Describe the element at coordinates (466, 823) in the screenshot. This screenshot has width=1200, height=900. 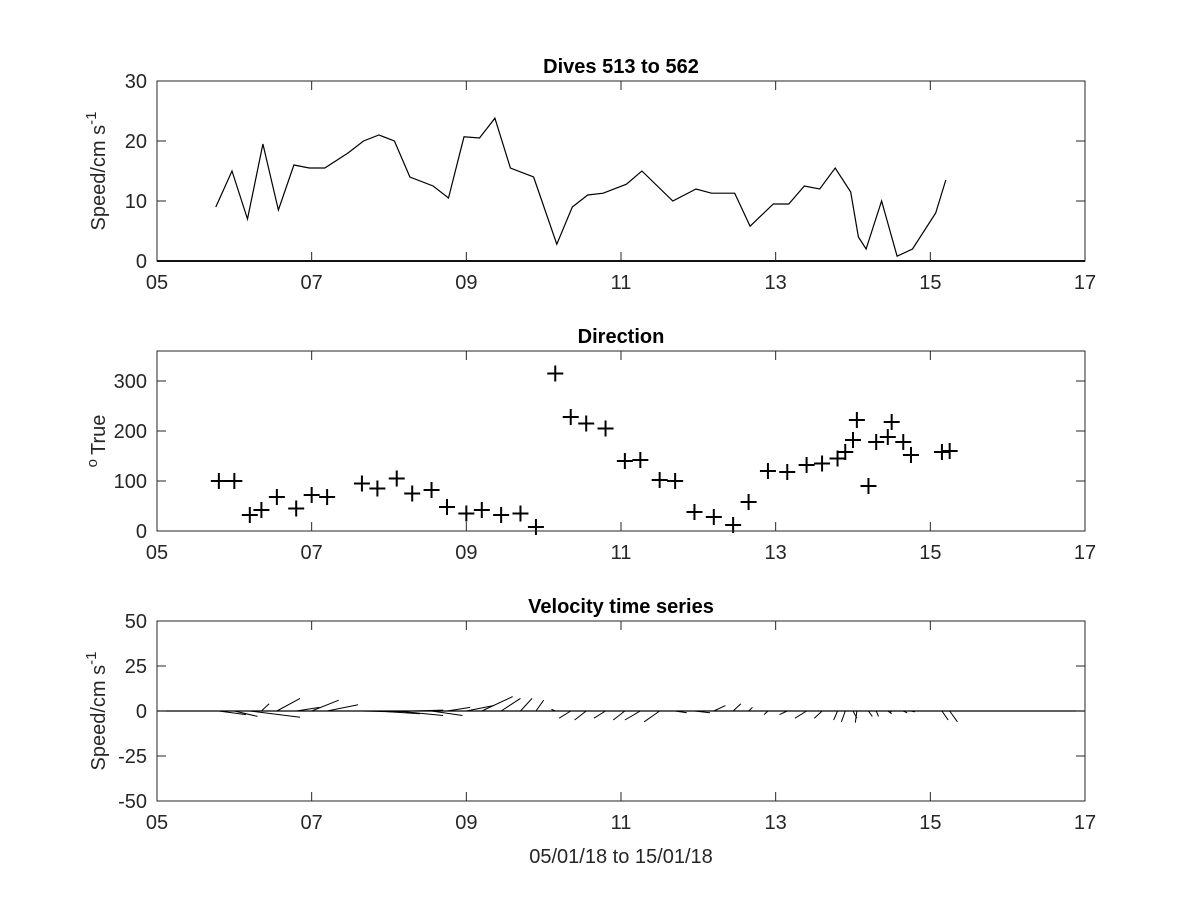
I see `velocity-x-tick-label: 09` at that location.